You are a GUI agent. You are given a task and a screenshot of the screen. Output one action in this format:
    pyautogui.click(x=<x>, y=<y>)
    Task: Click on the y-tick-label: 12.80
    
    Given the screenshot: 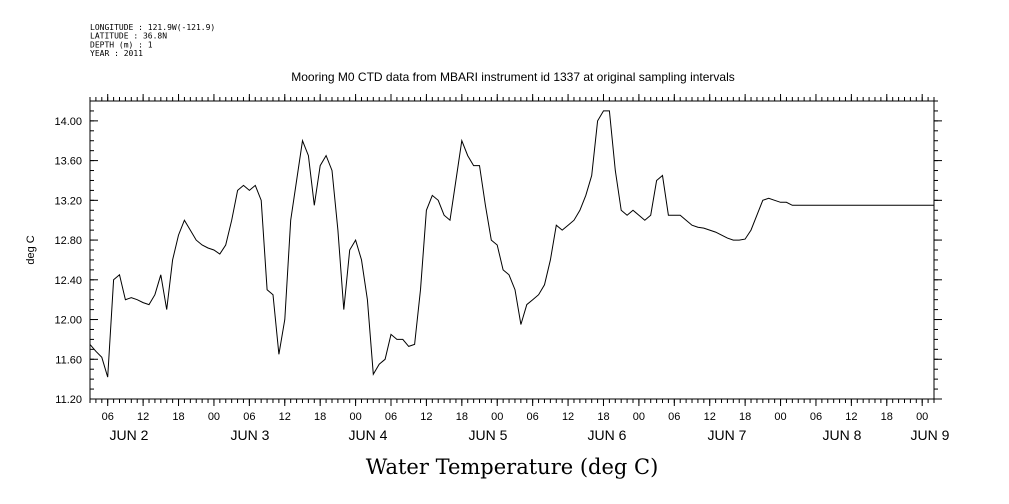 What is the action you would take?
    pyautogui.click(x=68, y=241)
    